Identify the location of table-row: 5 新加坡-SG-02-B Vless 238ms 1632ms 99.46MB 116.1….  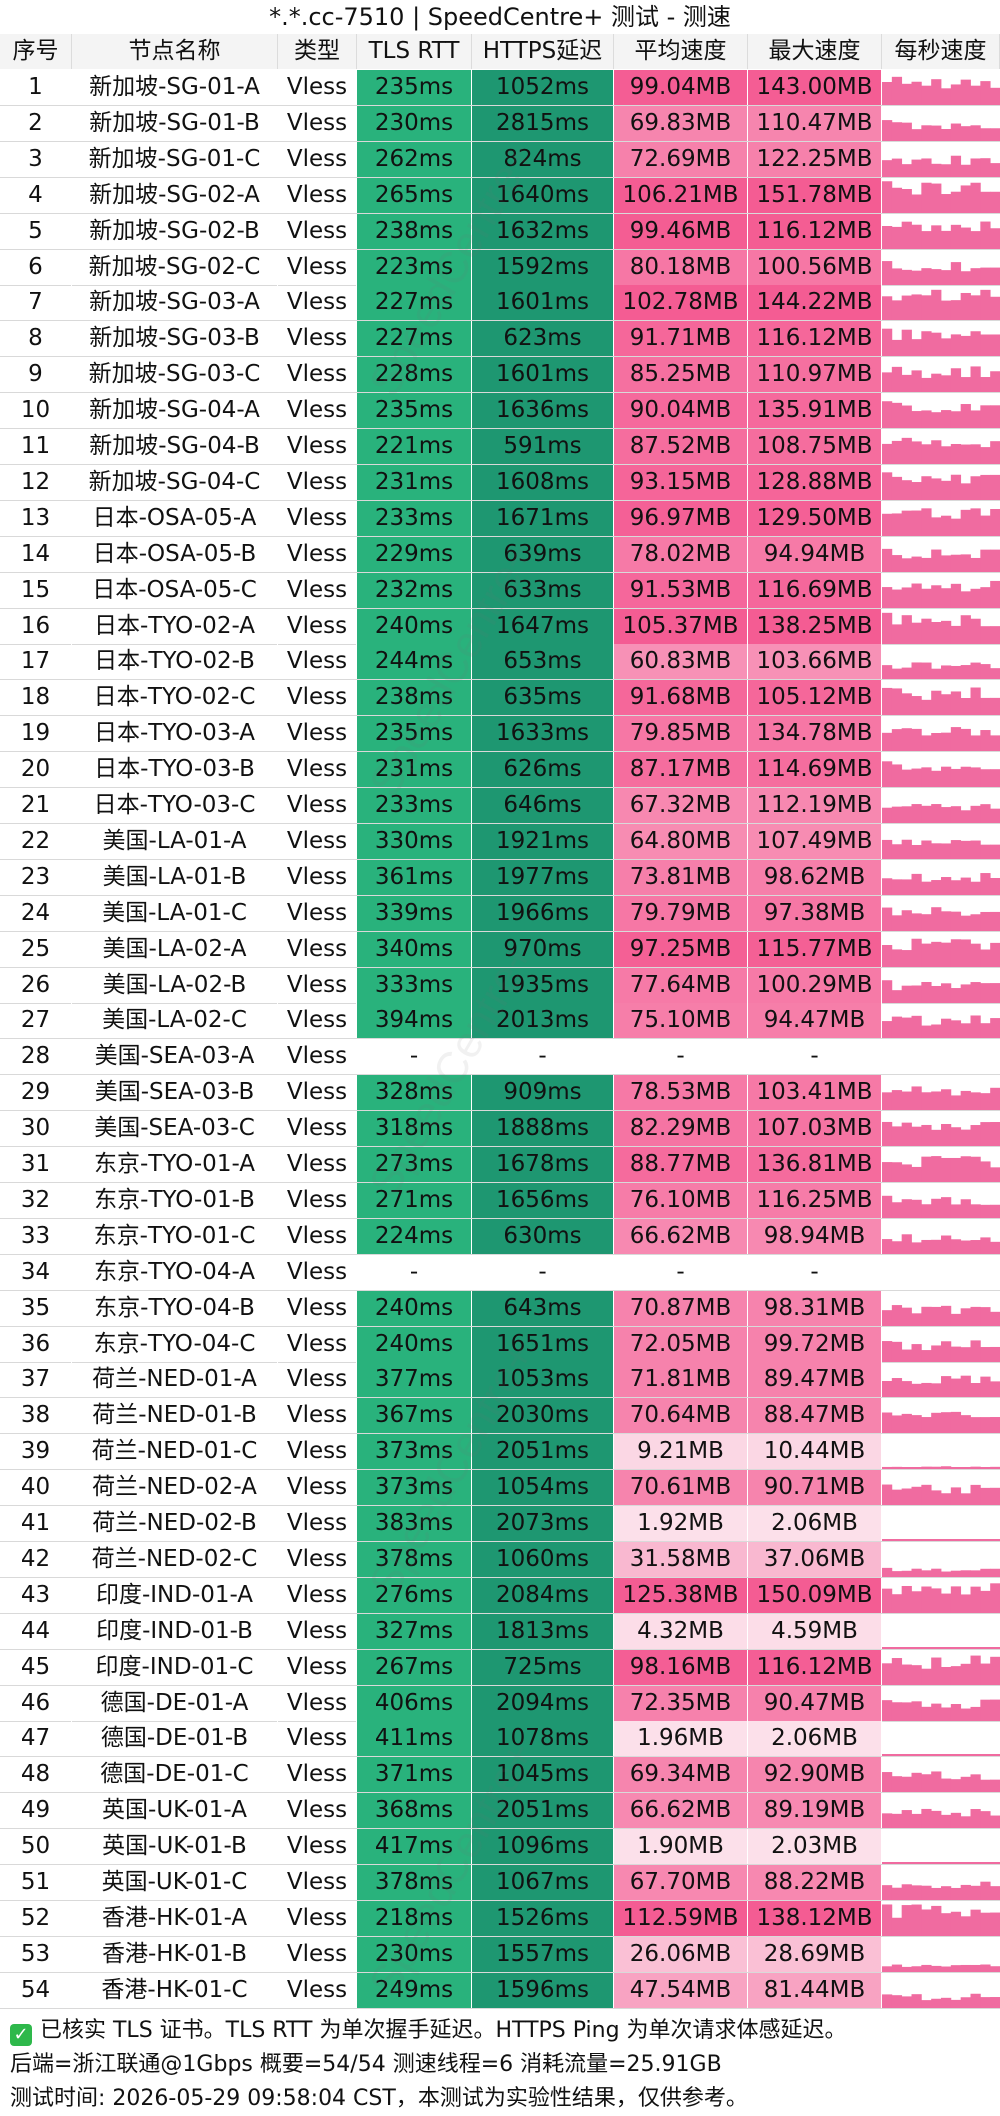
(500, 231).